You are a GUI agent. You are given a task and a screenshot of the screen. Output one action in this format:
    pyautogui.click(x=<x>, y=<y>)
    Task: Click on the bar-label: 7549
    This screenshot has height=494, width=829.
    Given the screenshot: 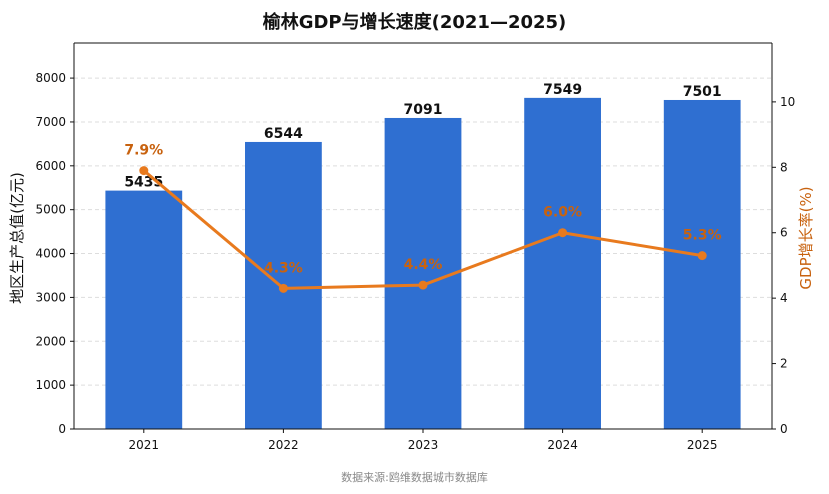 What is the action you would take?
    pyautogui.click(x=562, y=90)
    